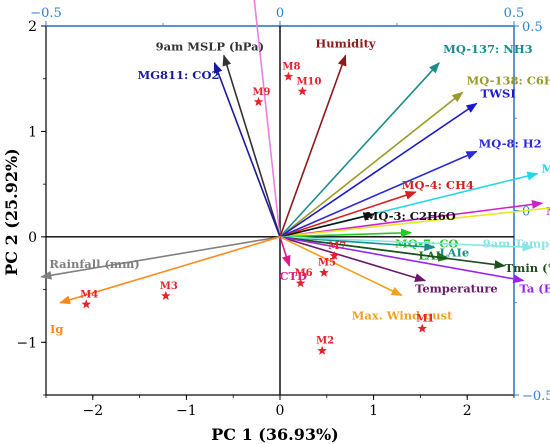 This screenshot has height=444, width=550. Describe the element at coordinates (166, 295) in the screenshot. I see `score-point-m3` at that location.